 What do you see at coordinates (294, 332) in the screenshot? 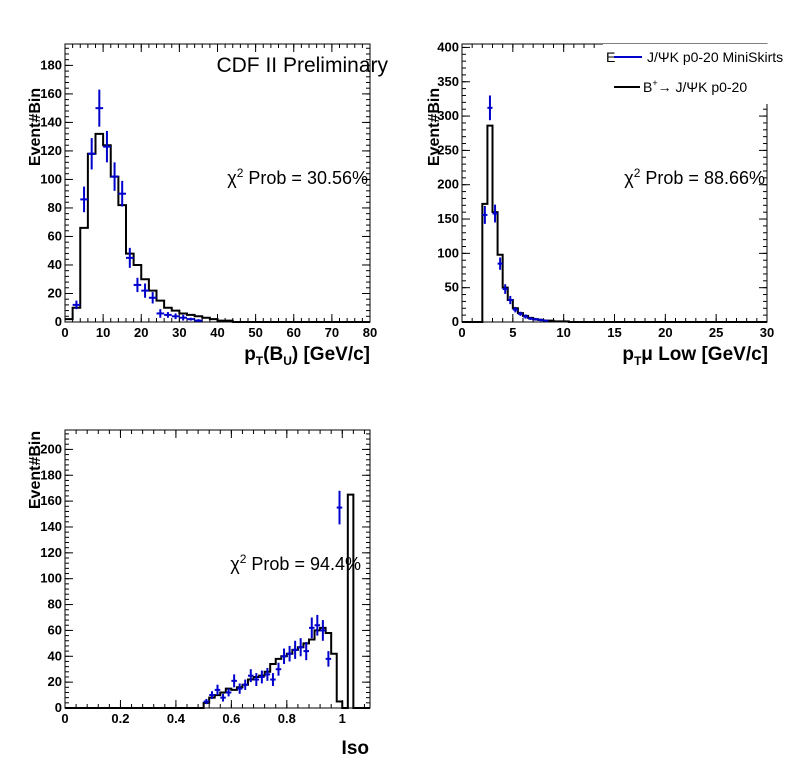
I see `x-tick-label: 60` at bounding box center [294, 332].